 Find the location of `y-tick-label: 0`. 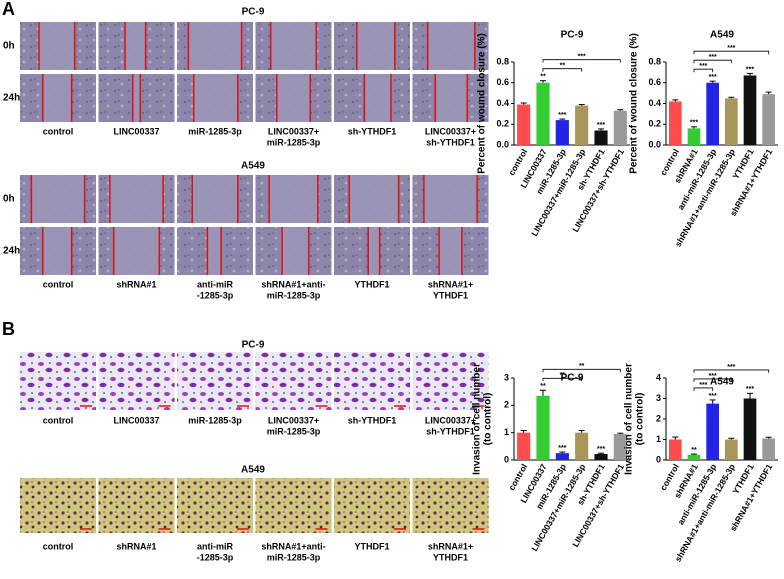

y-tick-label: 0 is located at coordinates (658, 459).